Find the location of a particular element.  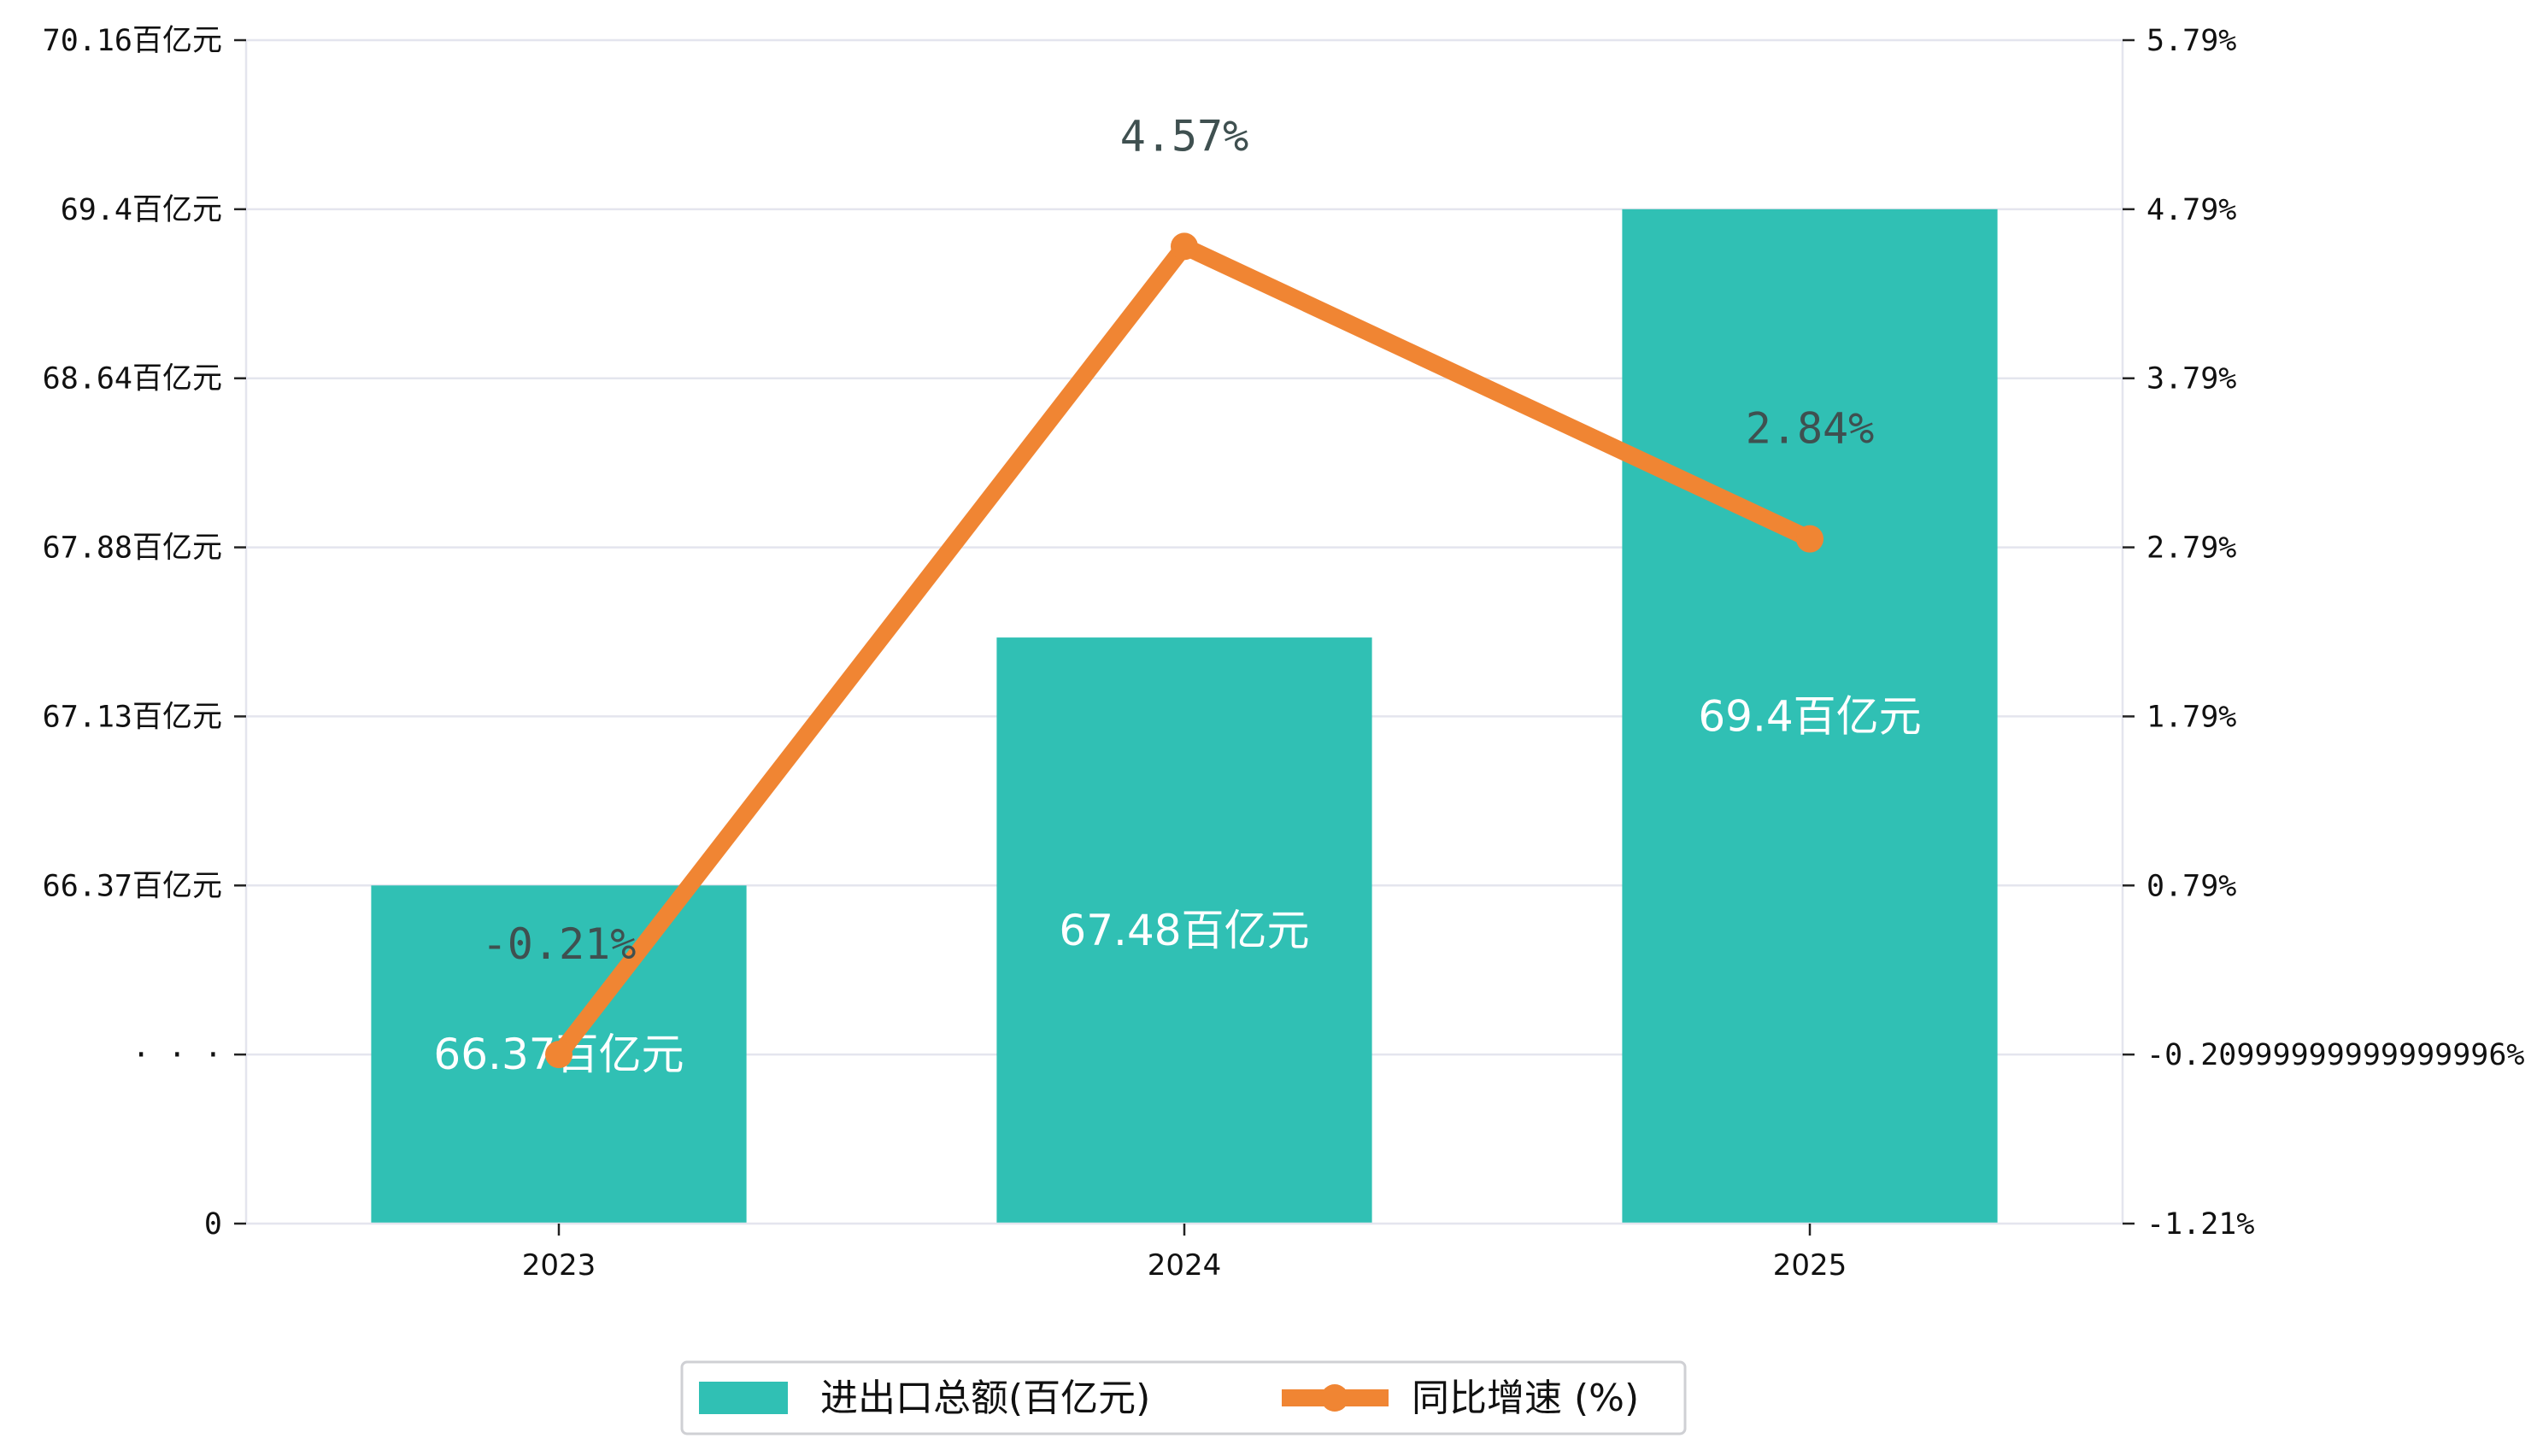

growth-value-label: 2.84% is located at coordinates (1810, 429).